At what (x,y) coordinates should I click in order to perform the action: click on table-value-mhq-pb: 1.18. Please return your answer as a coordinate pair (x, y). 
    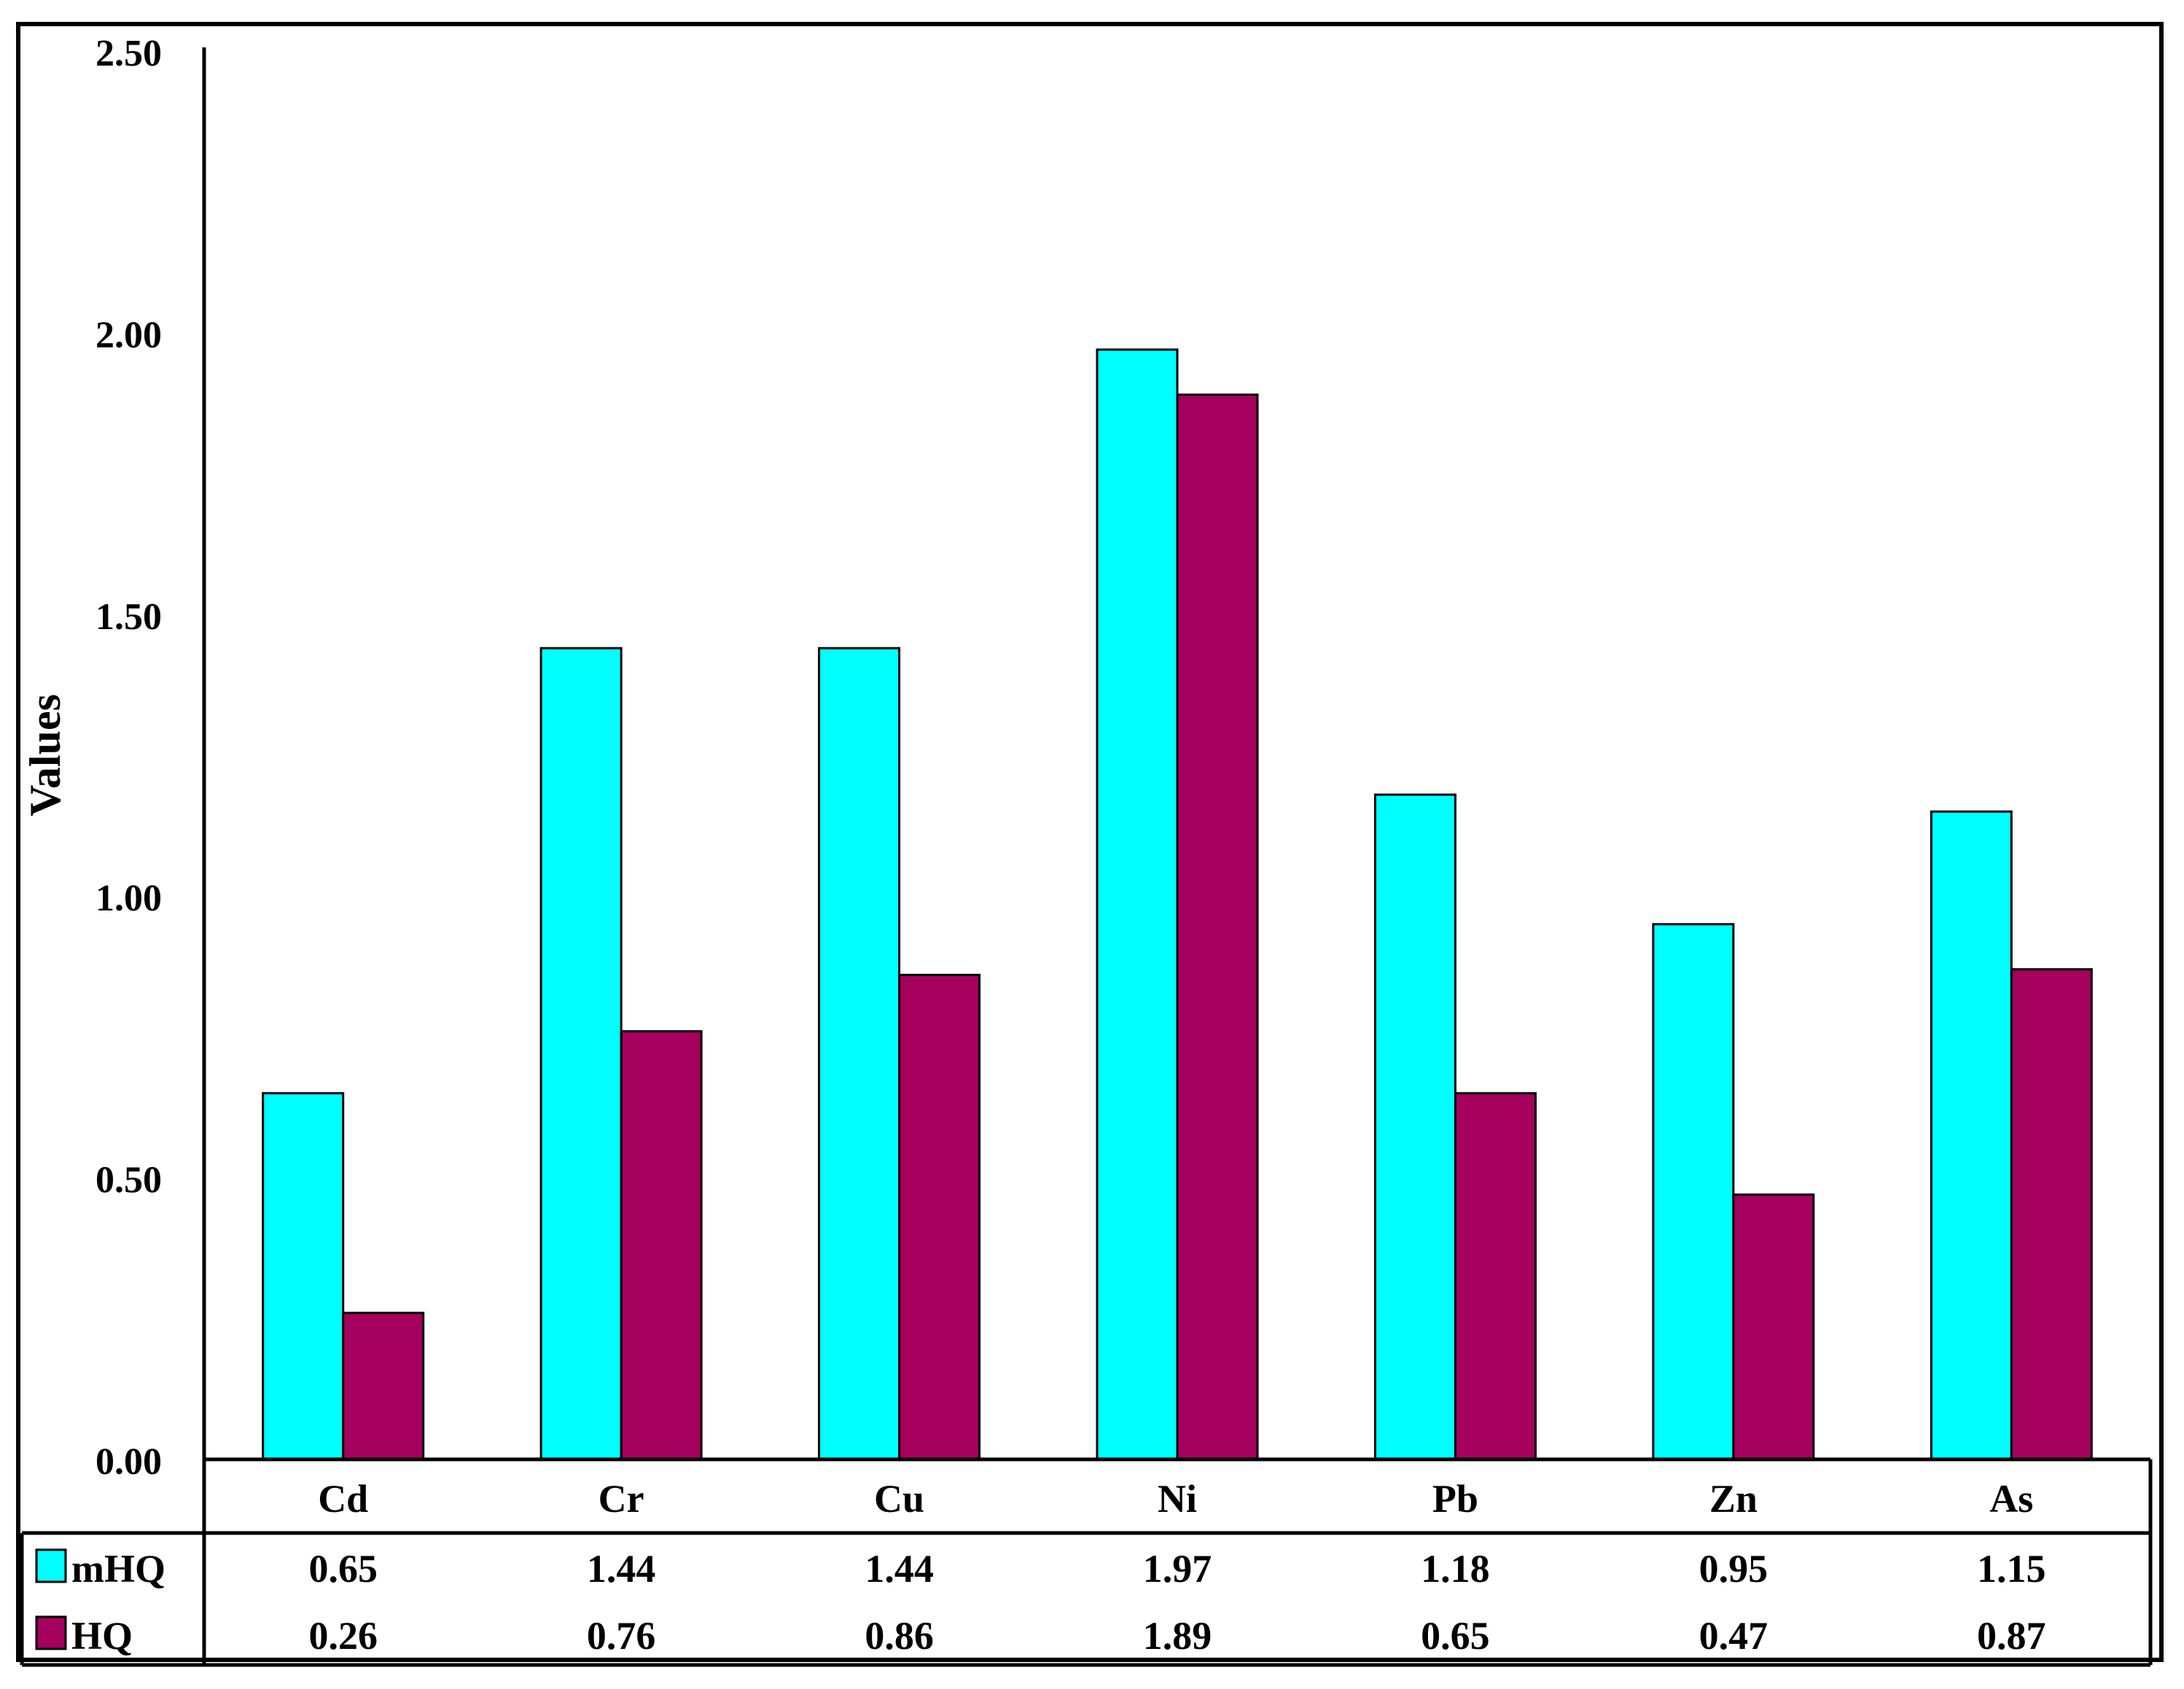
    Looking at the image, I should click on (1455, 1569).